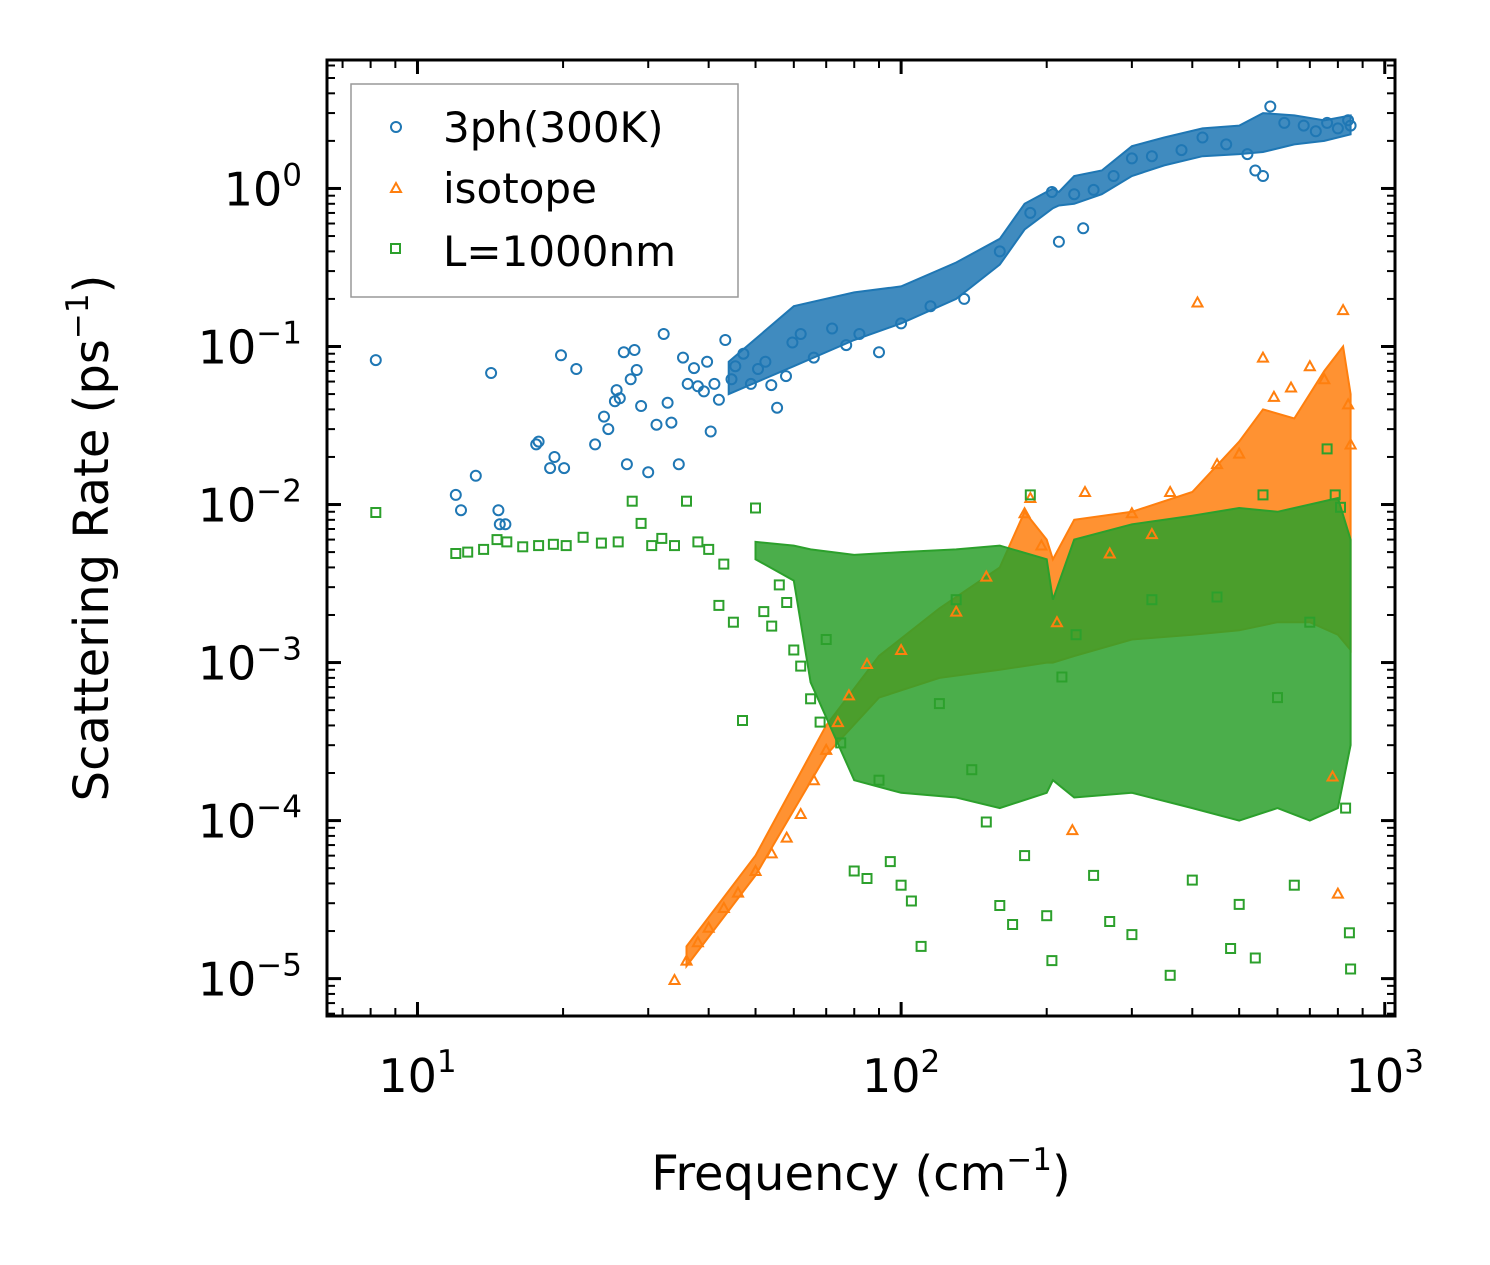 Image resolution: width=1490 pixels, height=1265 pixels. What do you see at coordinates (250, 345) in the screenshot?
I see `y-tick-label-4: 10⁻¹` at bounding box center [250, 345].